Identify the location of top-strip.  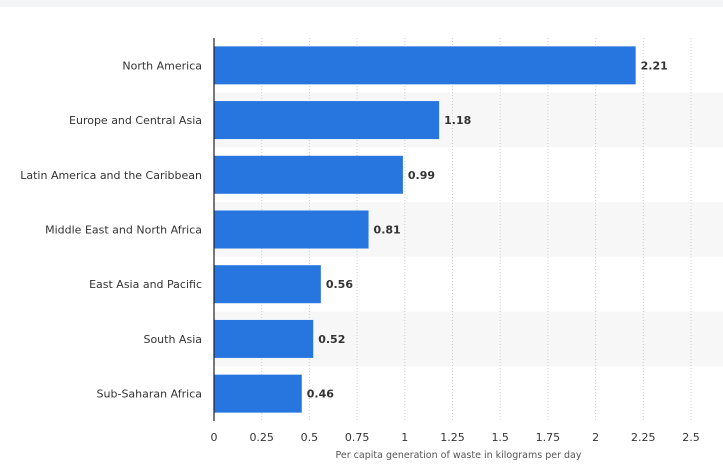
(361, 3).